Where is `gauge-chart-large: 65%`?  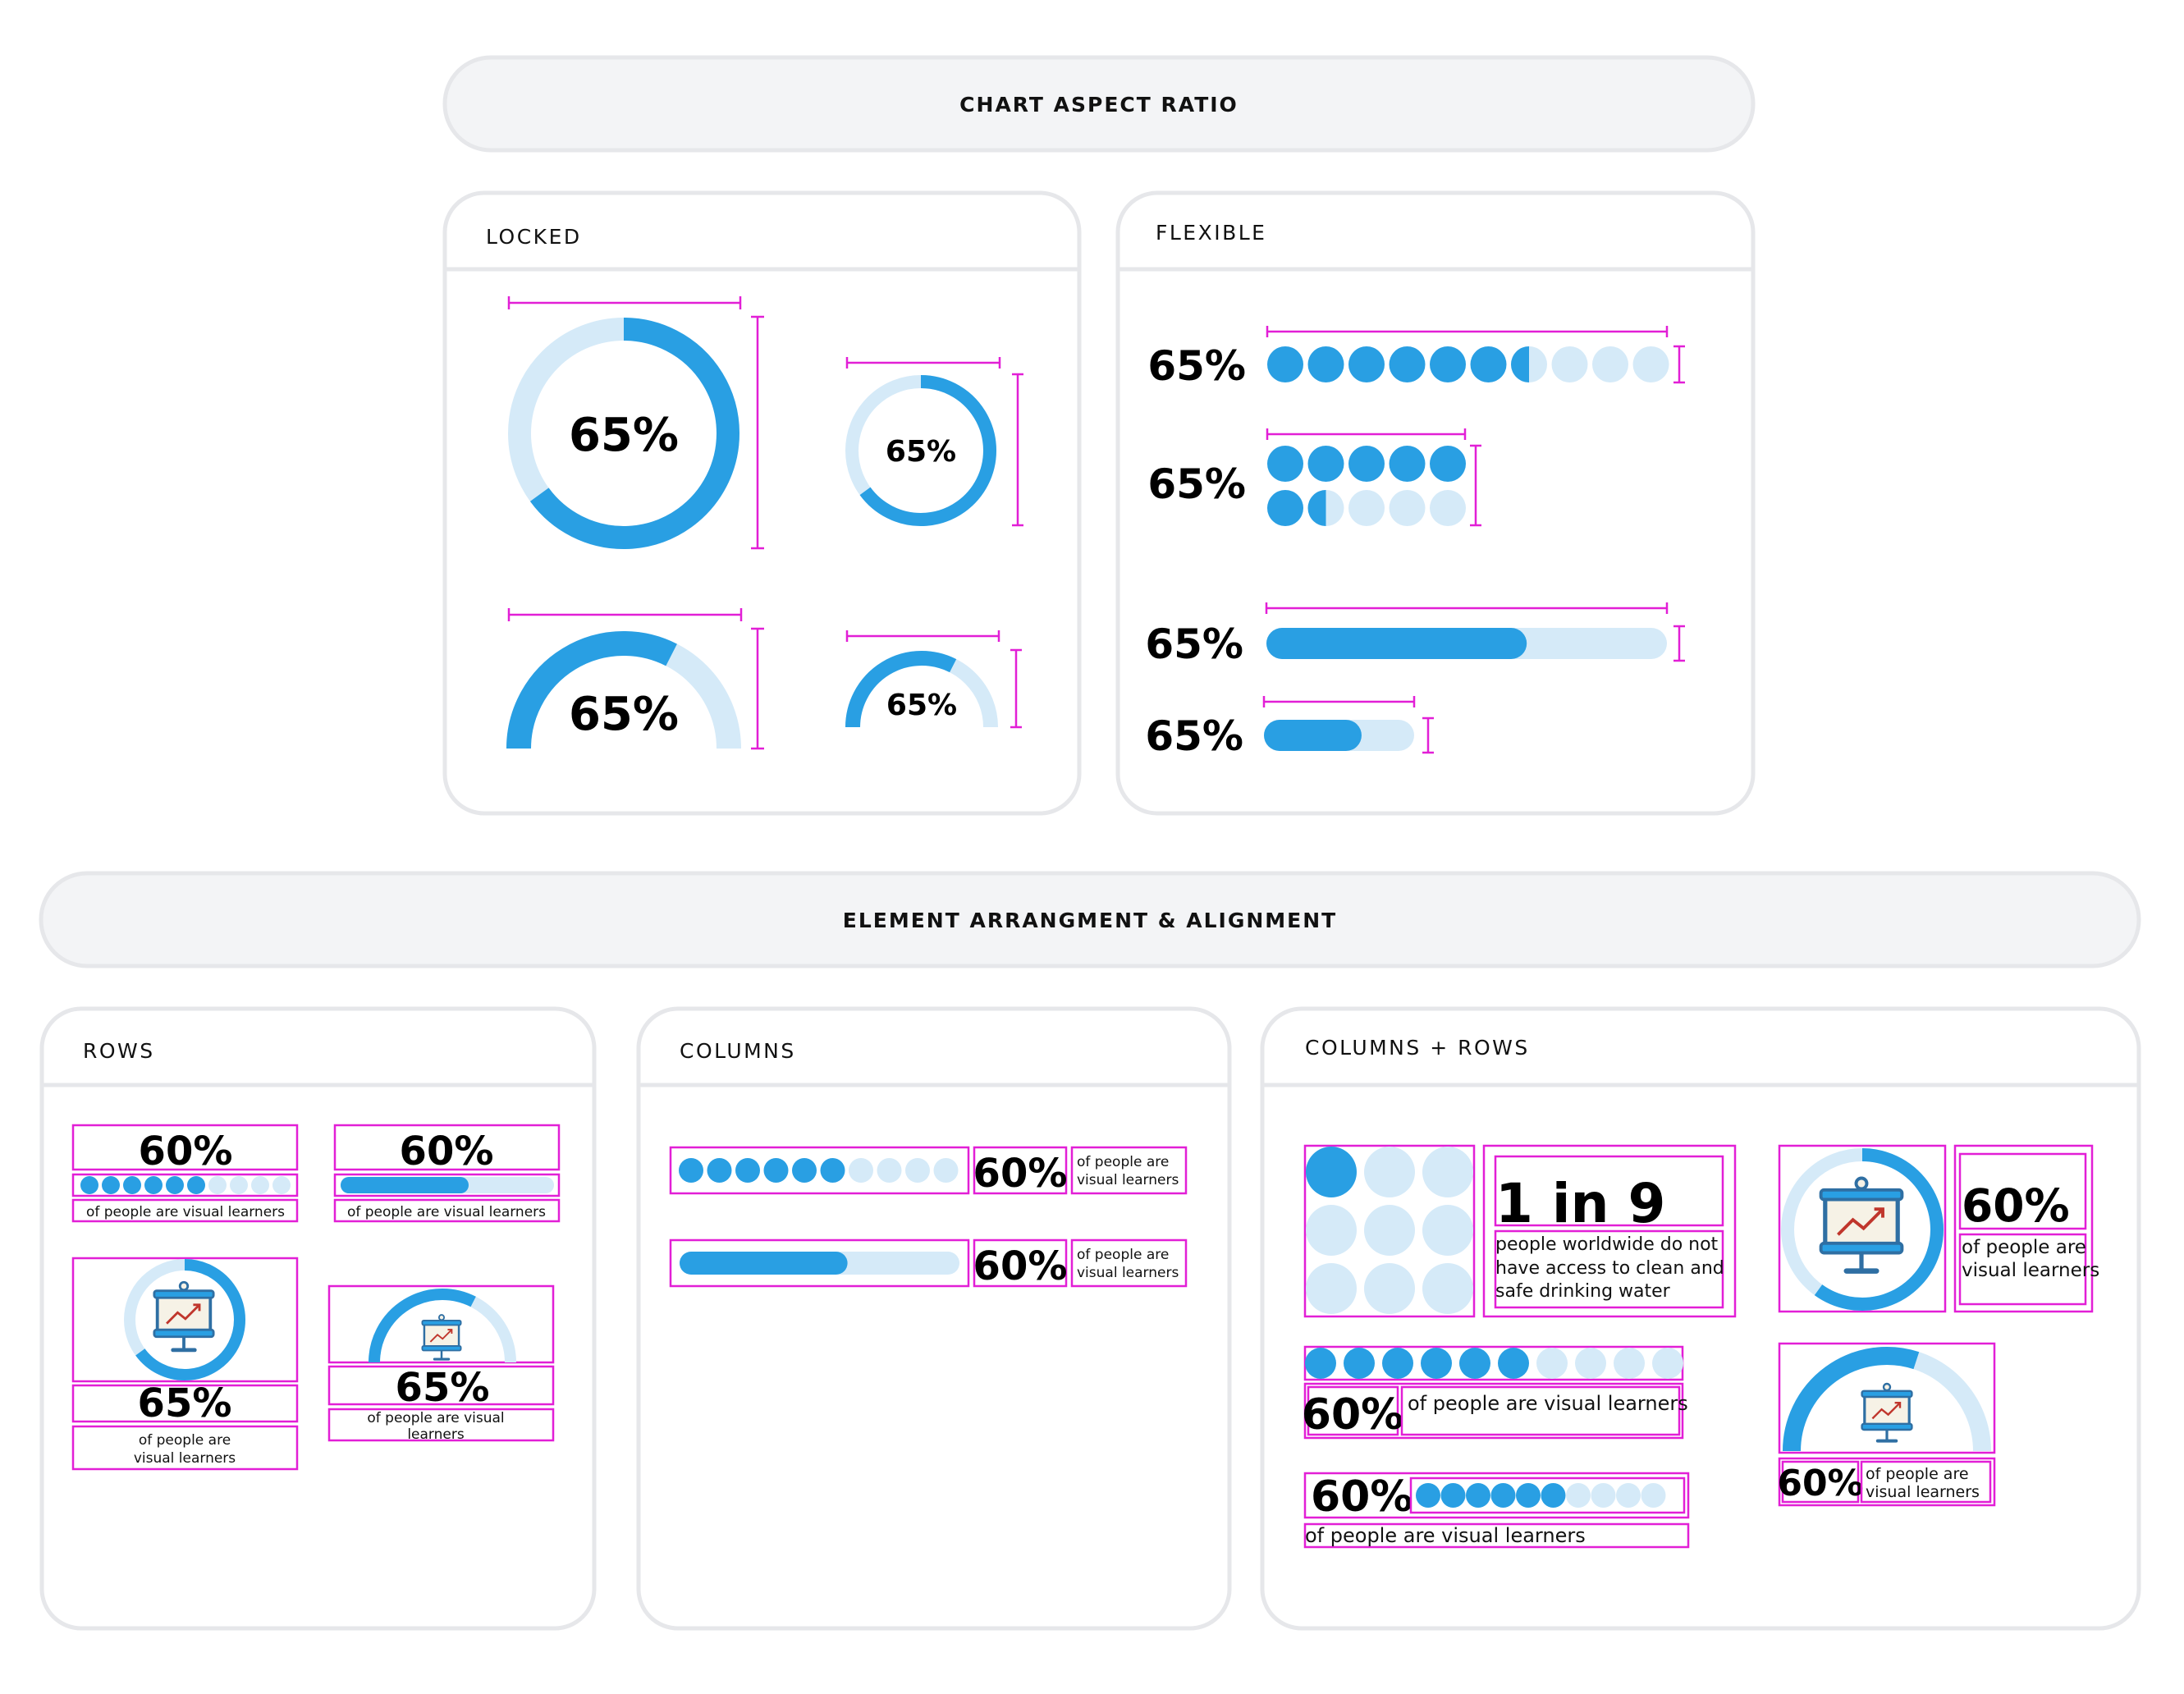 gauge-chart-large: 65% is located at coordinates (623, 690).